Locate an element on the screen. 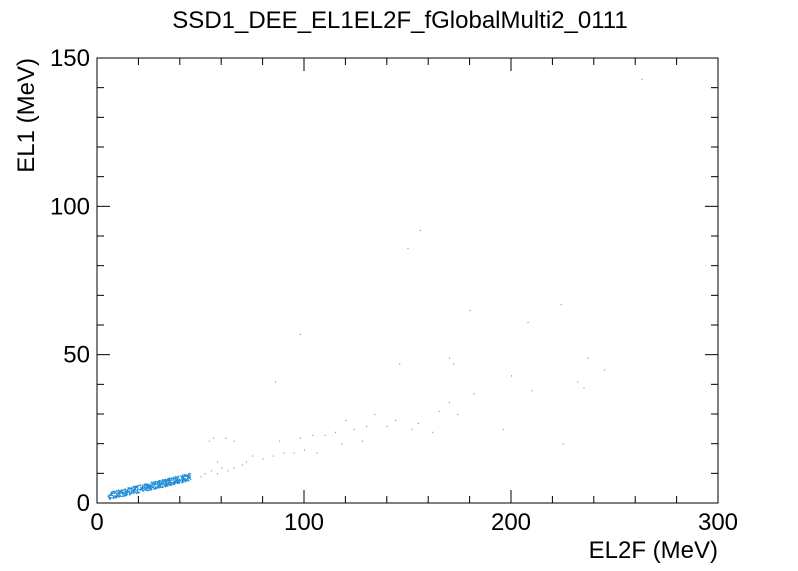 The height and width of the screenshot is (571, 798). chart-title: SSD1_DEE_EL1EL2F_fGlobalMulti2_0111 is located at coordinates (399, 20).